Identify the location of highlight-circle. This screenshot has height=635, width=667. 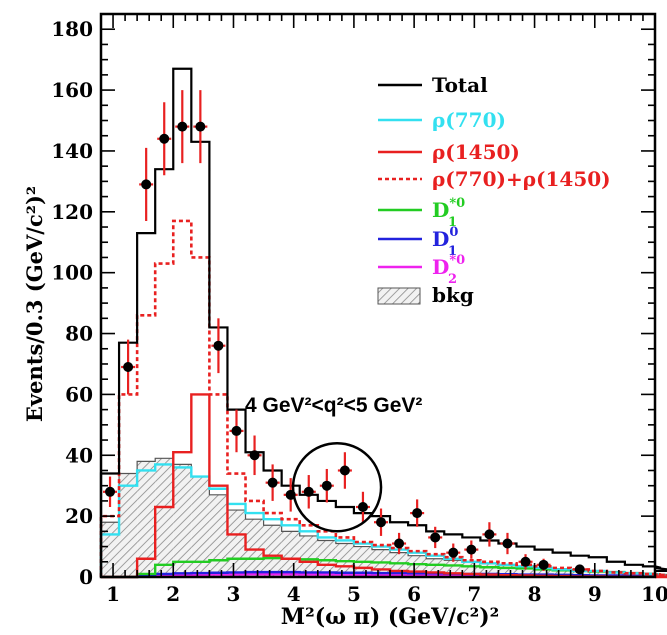
(337, 487).